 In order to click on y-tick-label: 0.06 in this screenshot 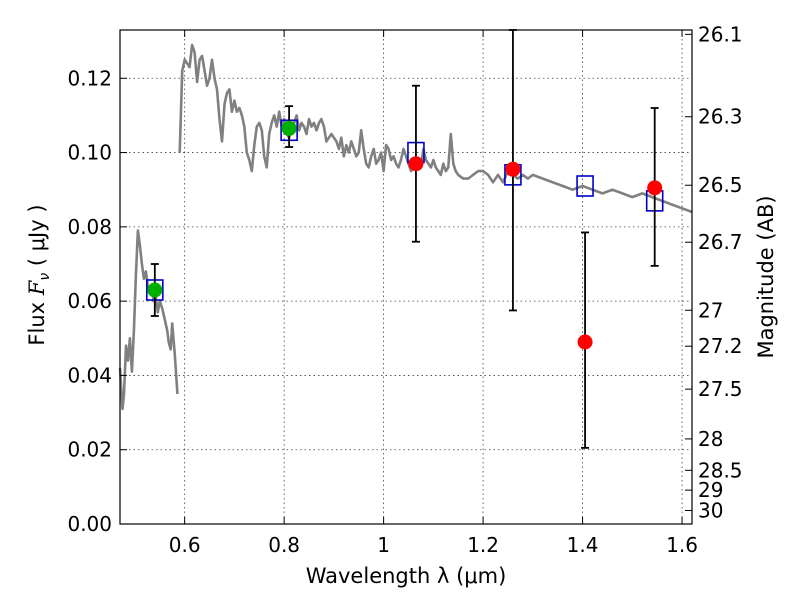, I will do `click(89, 301)`.